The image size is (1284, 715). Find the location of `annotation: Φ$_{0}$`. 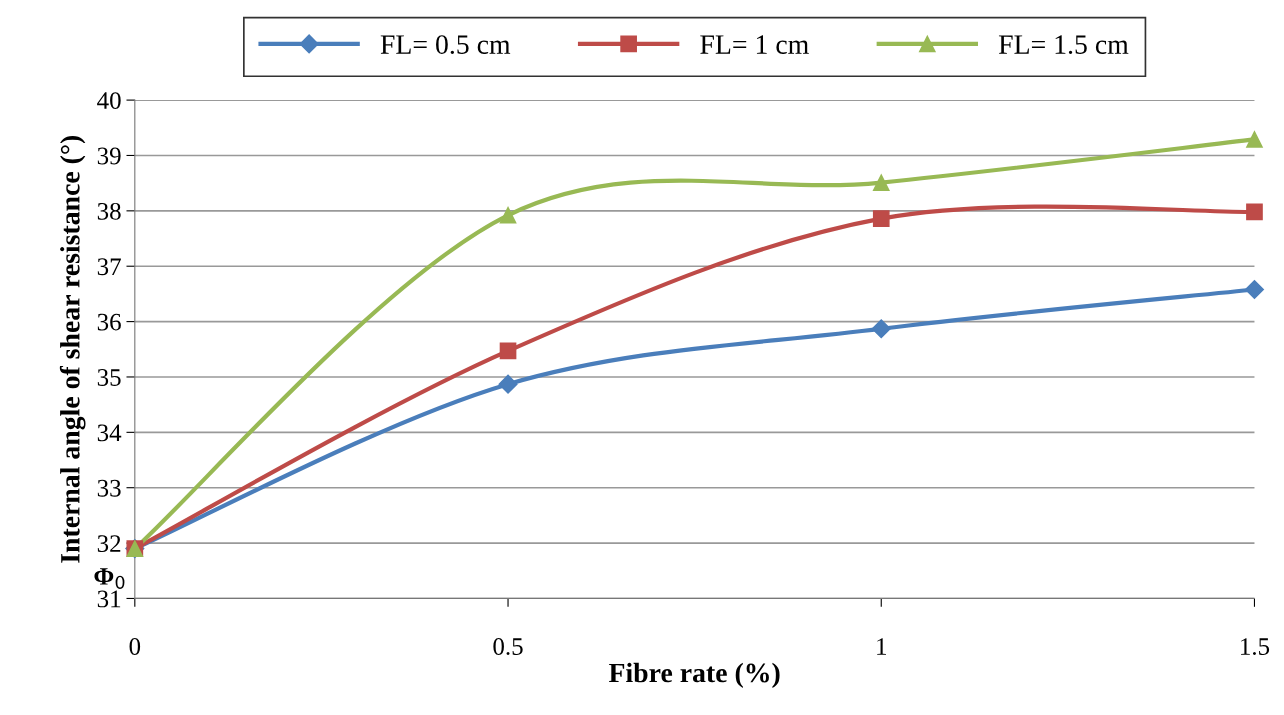

annotation: Φ$_{0}$ is located at coordinates (109, 578).